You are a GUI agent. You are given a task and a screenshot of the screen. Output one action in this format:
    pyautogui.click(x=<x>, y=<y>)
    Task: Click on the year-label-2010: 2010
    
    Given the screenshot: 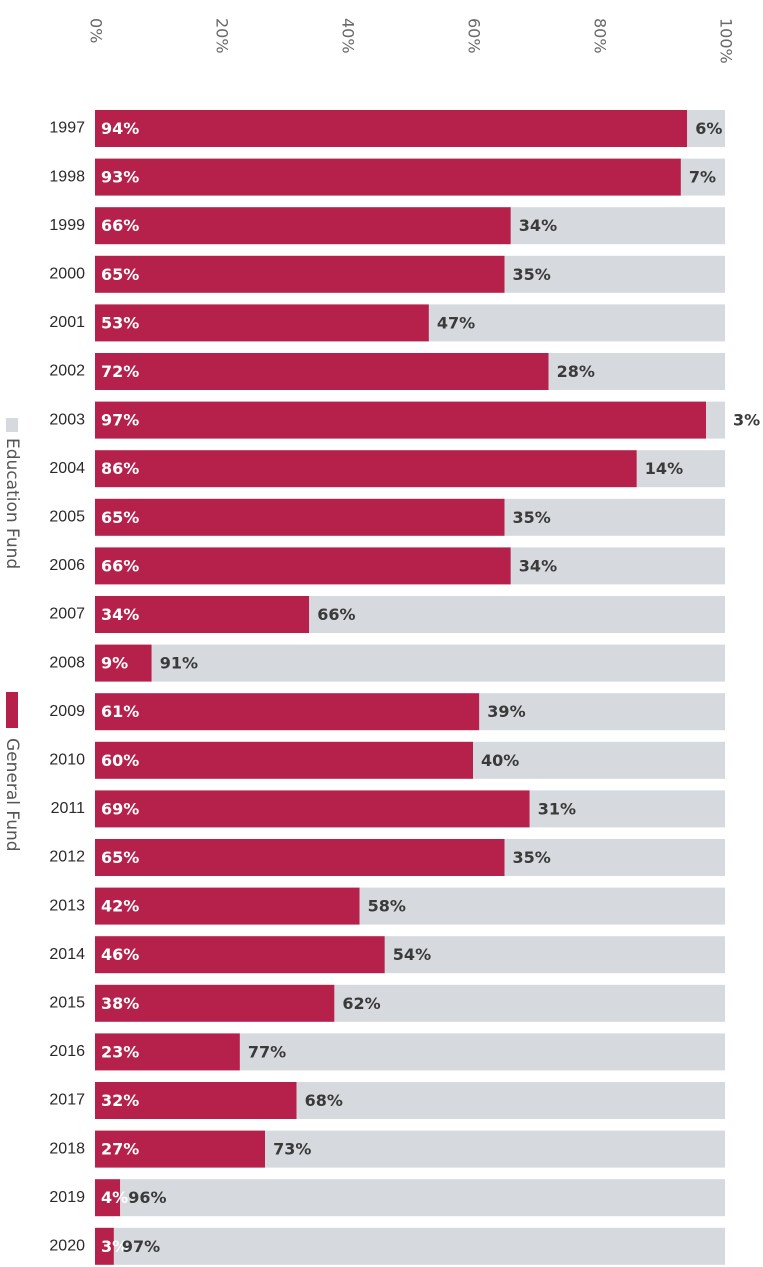 What is the action you would take?
    pyautogui.click(x=67, y=760)
    